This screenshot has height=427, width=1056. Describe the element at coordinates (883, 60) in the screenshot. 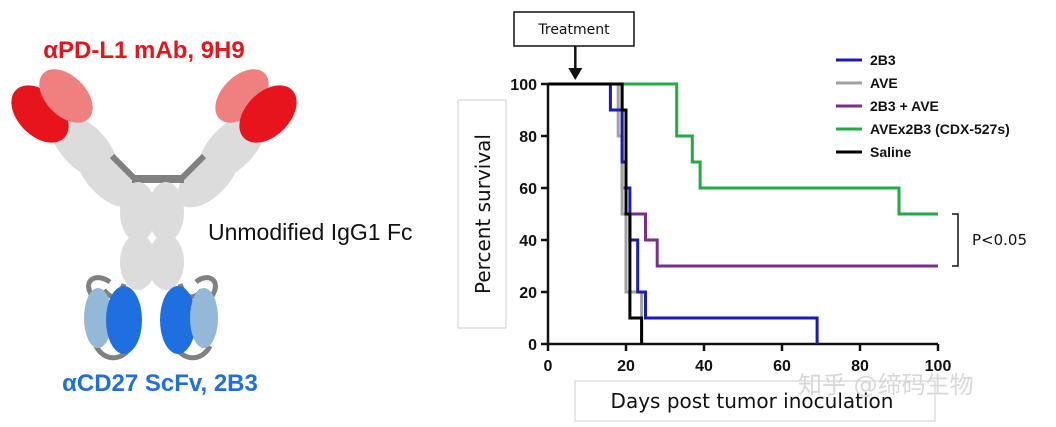

I see `legend-label: 2B3` at that location.